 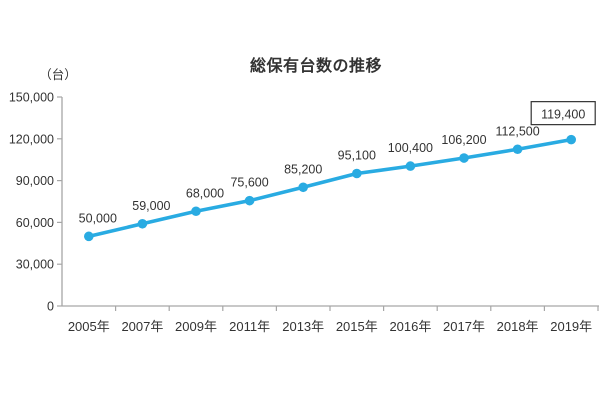 What do you see at coordinates (35, 265) in the screenshot?
I see `y-axis-tick-label: 30,000` at bounding box center [35, 265].